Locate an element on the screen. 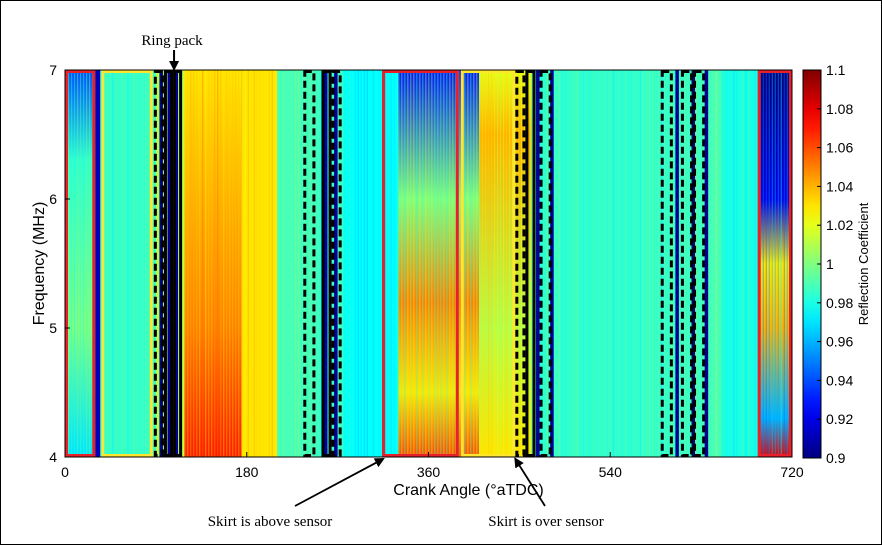 The height and width of the screenshot is (545, 882). y-tick-label: 4 is located at coordinates (53, 457).